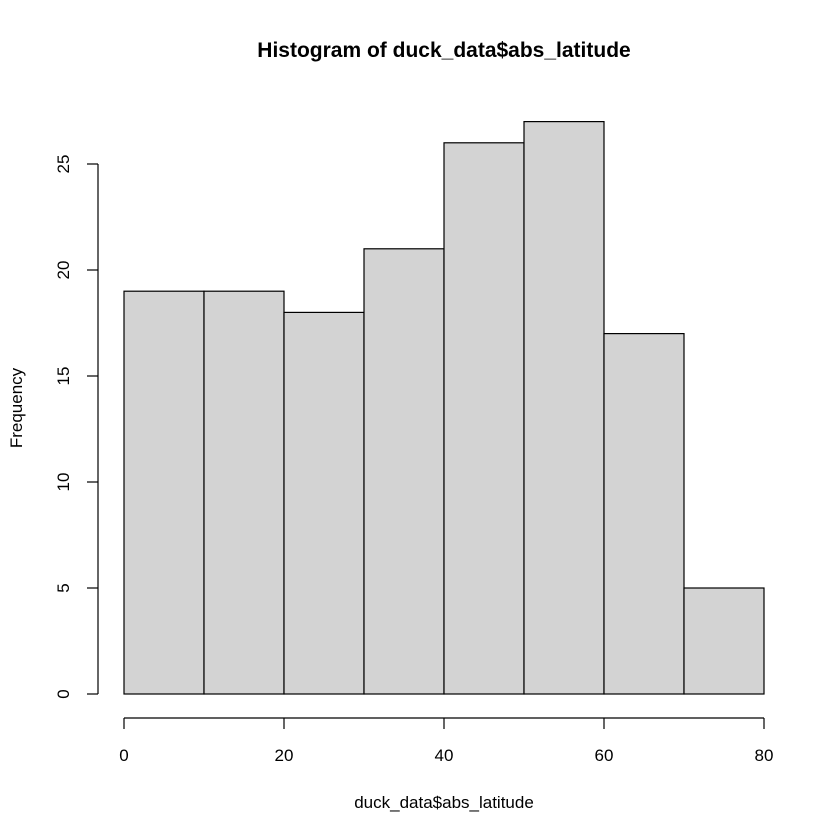 Image resolution: width=840 pixels, height=840 pixels. What do you see at coordinates (63, 164) in the screenshot?
I see `y-tick-label: 25` at bounding box center [63, 164].